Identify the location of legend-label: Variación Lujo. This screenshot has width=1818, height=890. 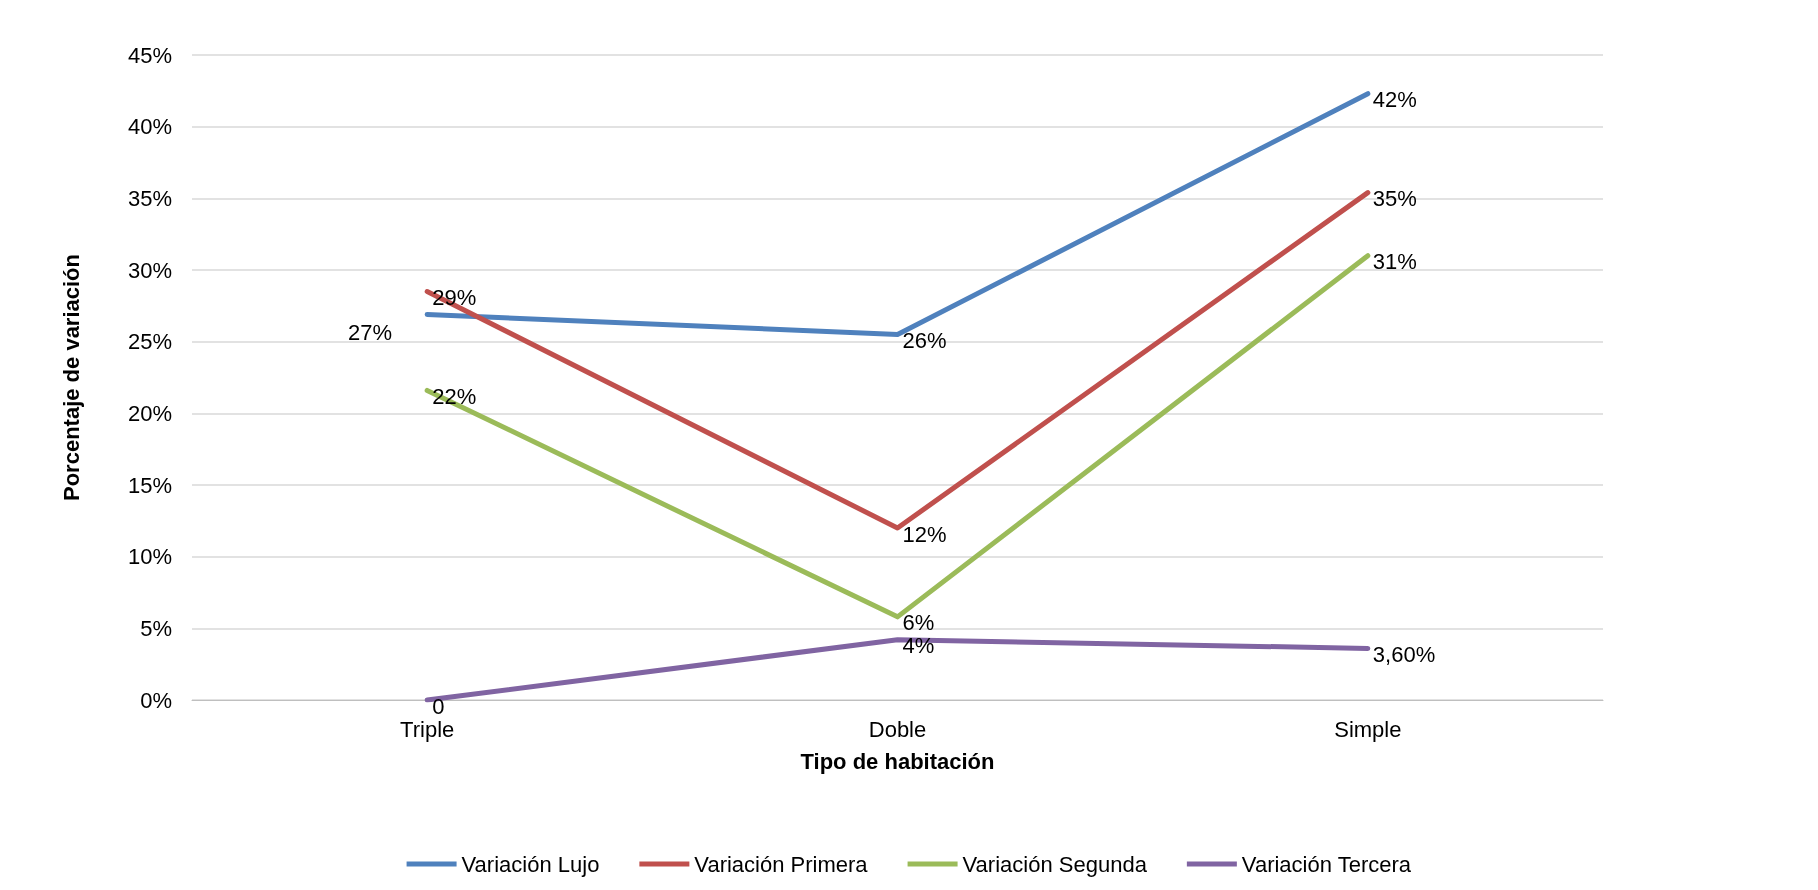
(530, 864).